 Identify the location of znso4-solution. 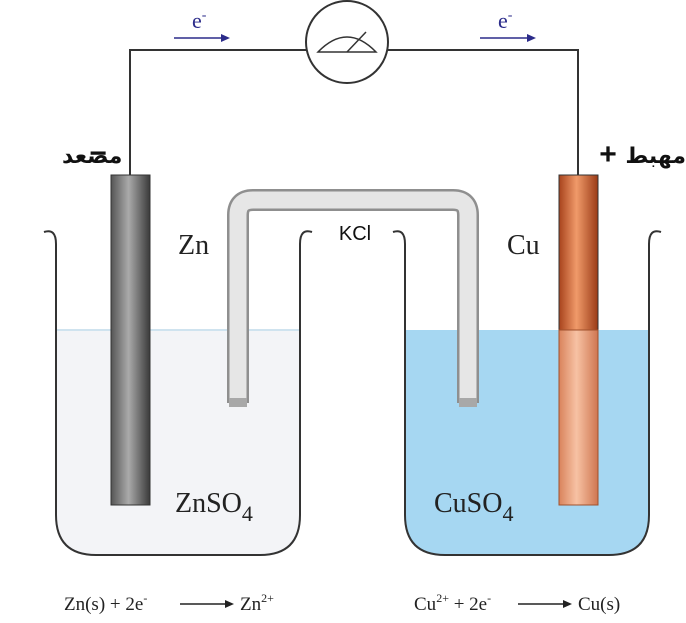
(178, 442).